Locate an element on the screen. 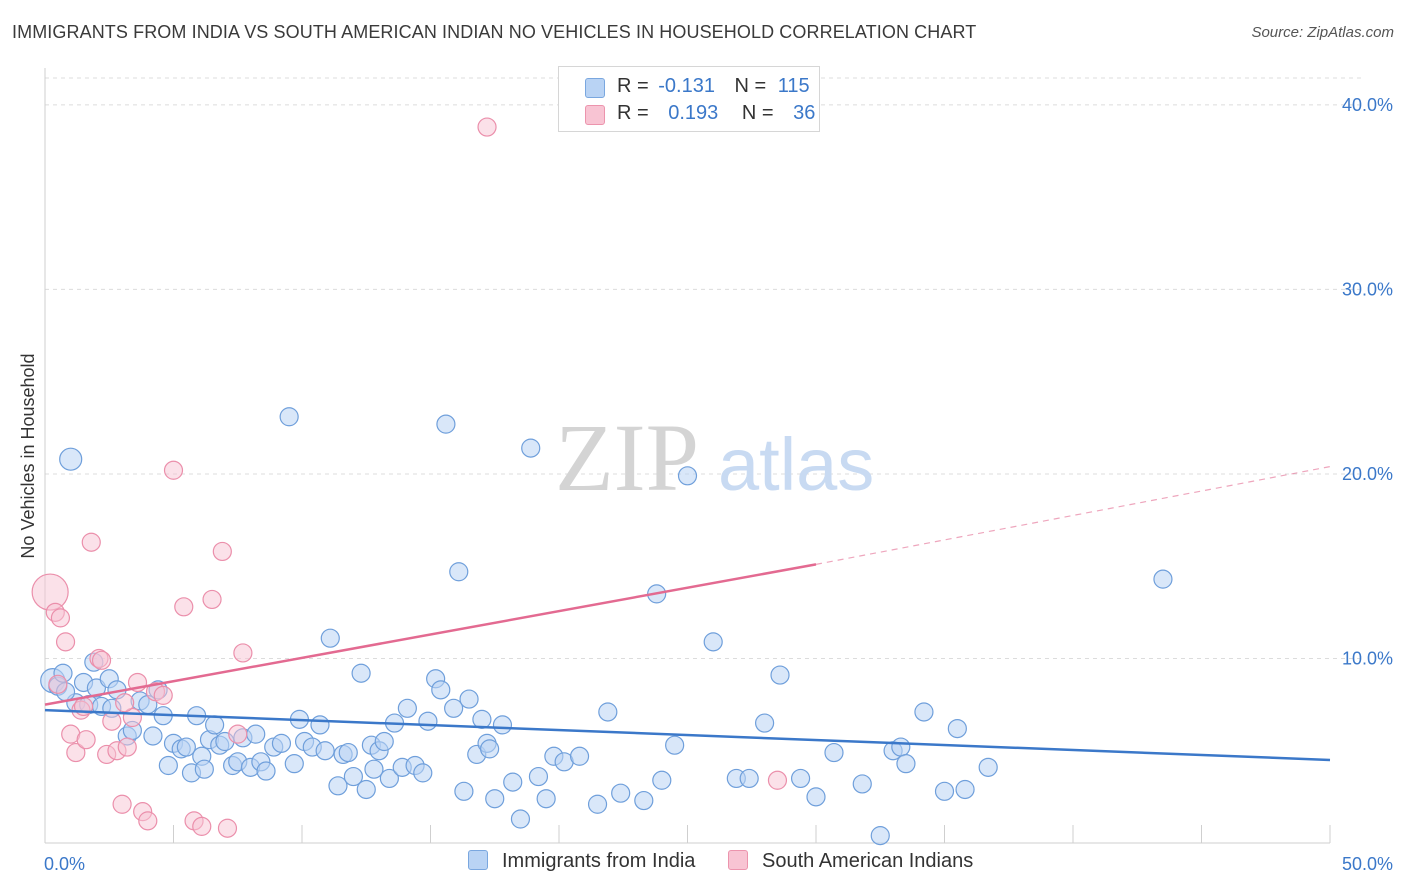 The height and width of the screenshot is (892, 1406). x-tick-label: 0.0% is located at coordinates (64, 864).